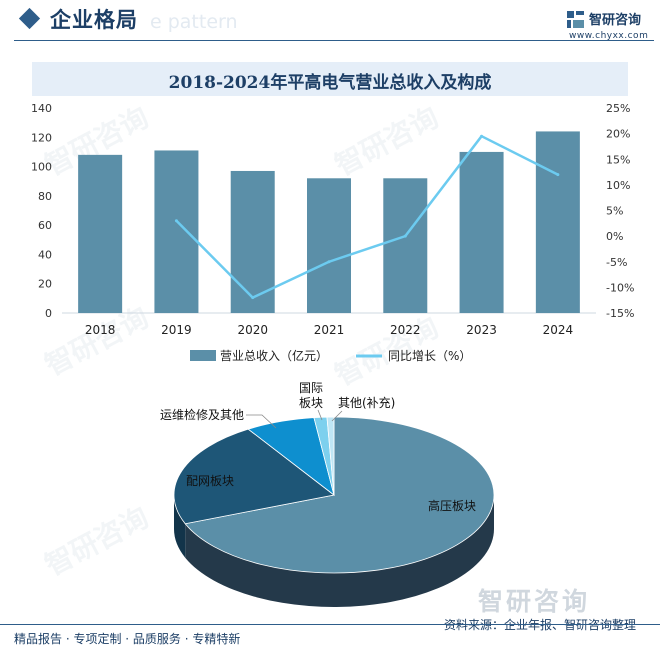  I want to click on pie-label-international: 国际, so click(311, 388).